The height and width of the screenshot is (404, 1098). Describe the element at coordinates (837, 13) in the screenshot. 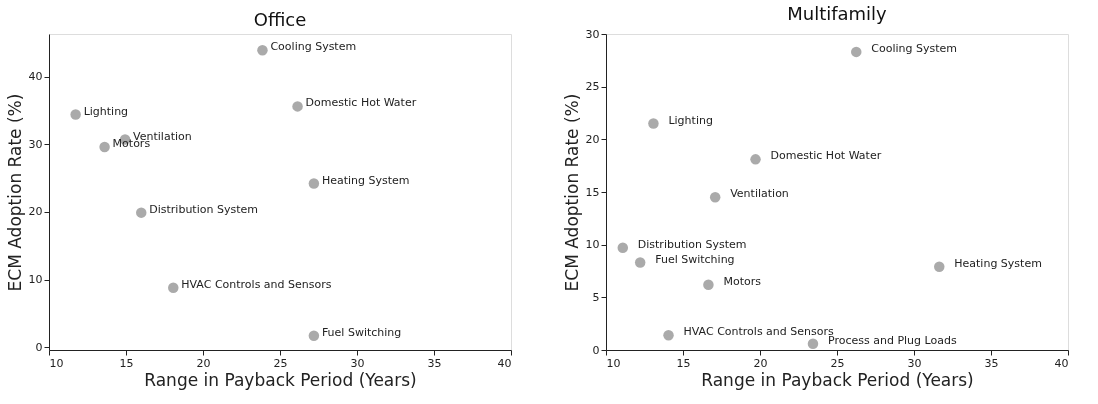

I see `chart-title: Multifamily` at that location.